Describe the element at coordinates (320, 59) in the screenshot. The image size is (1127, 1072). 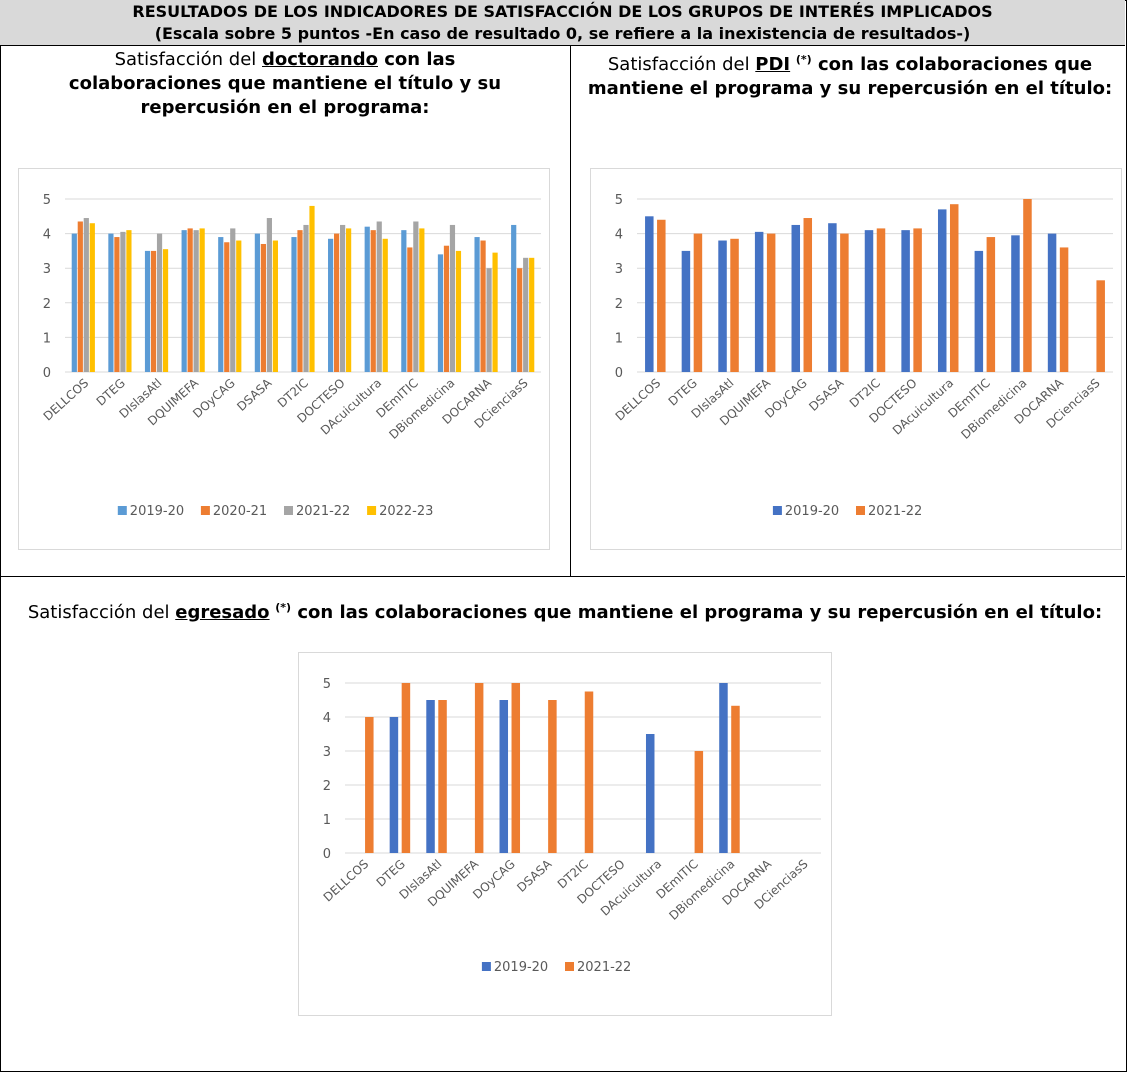
I see `doctorando-title-key: doctorando` at that location.